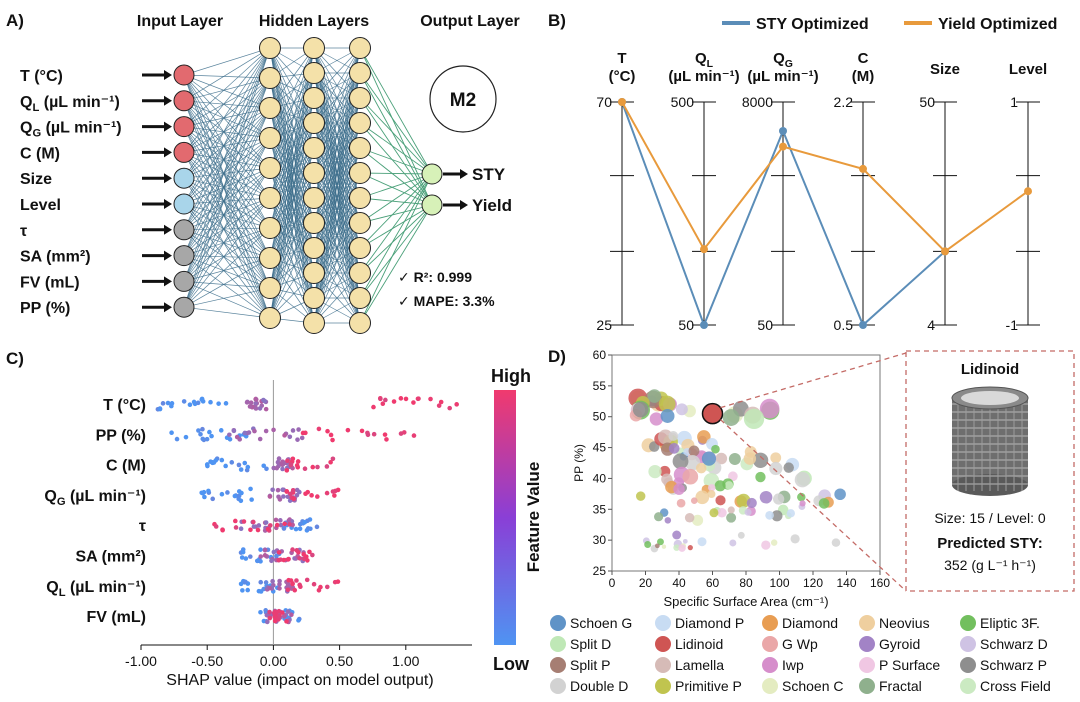  Describe the element at coordinates (812, 24) in the screenshot. I see `legend-sty: STY Optimized` at that location.